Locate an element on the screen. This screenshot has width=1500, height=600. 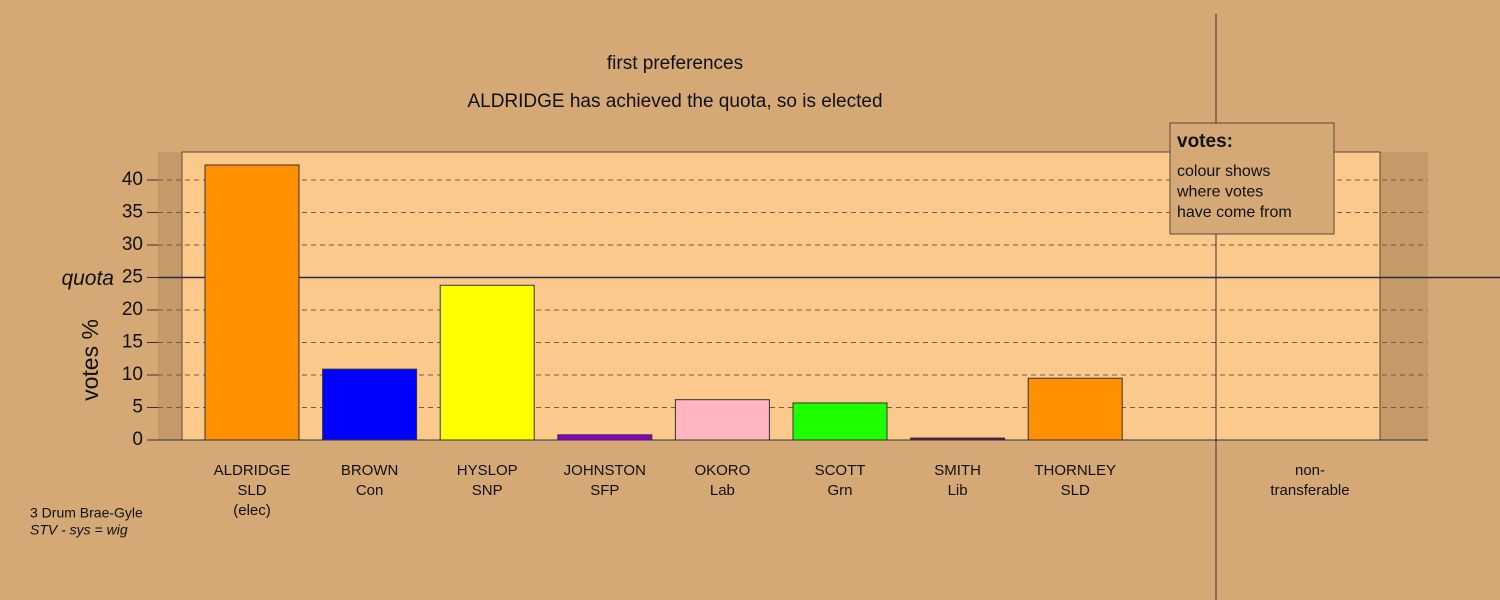
x-tick-label: SFP is located at coordinates (604, 490).